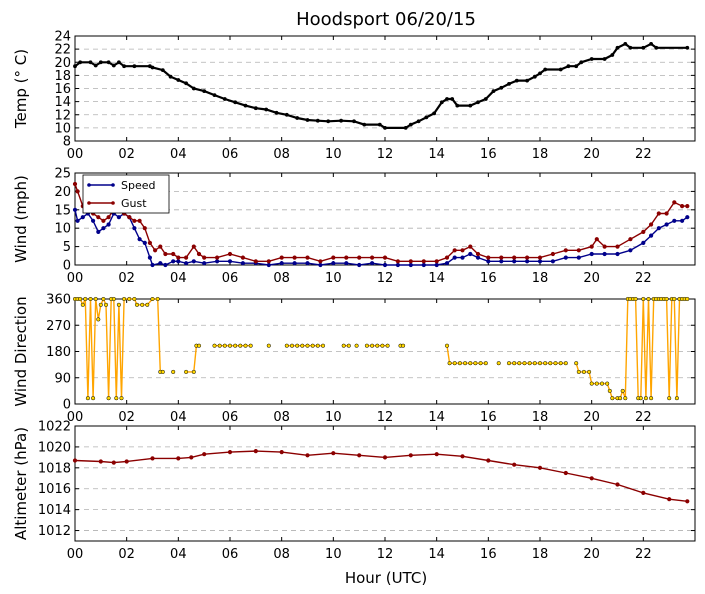 The image size is (705, 594). What do you see at coordinates (54, 427) in the screenshot?
I see `y-tick-label: 1022` at bounding box center [54, 427].